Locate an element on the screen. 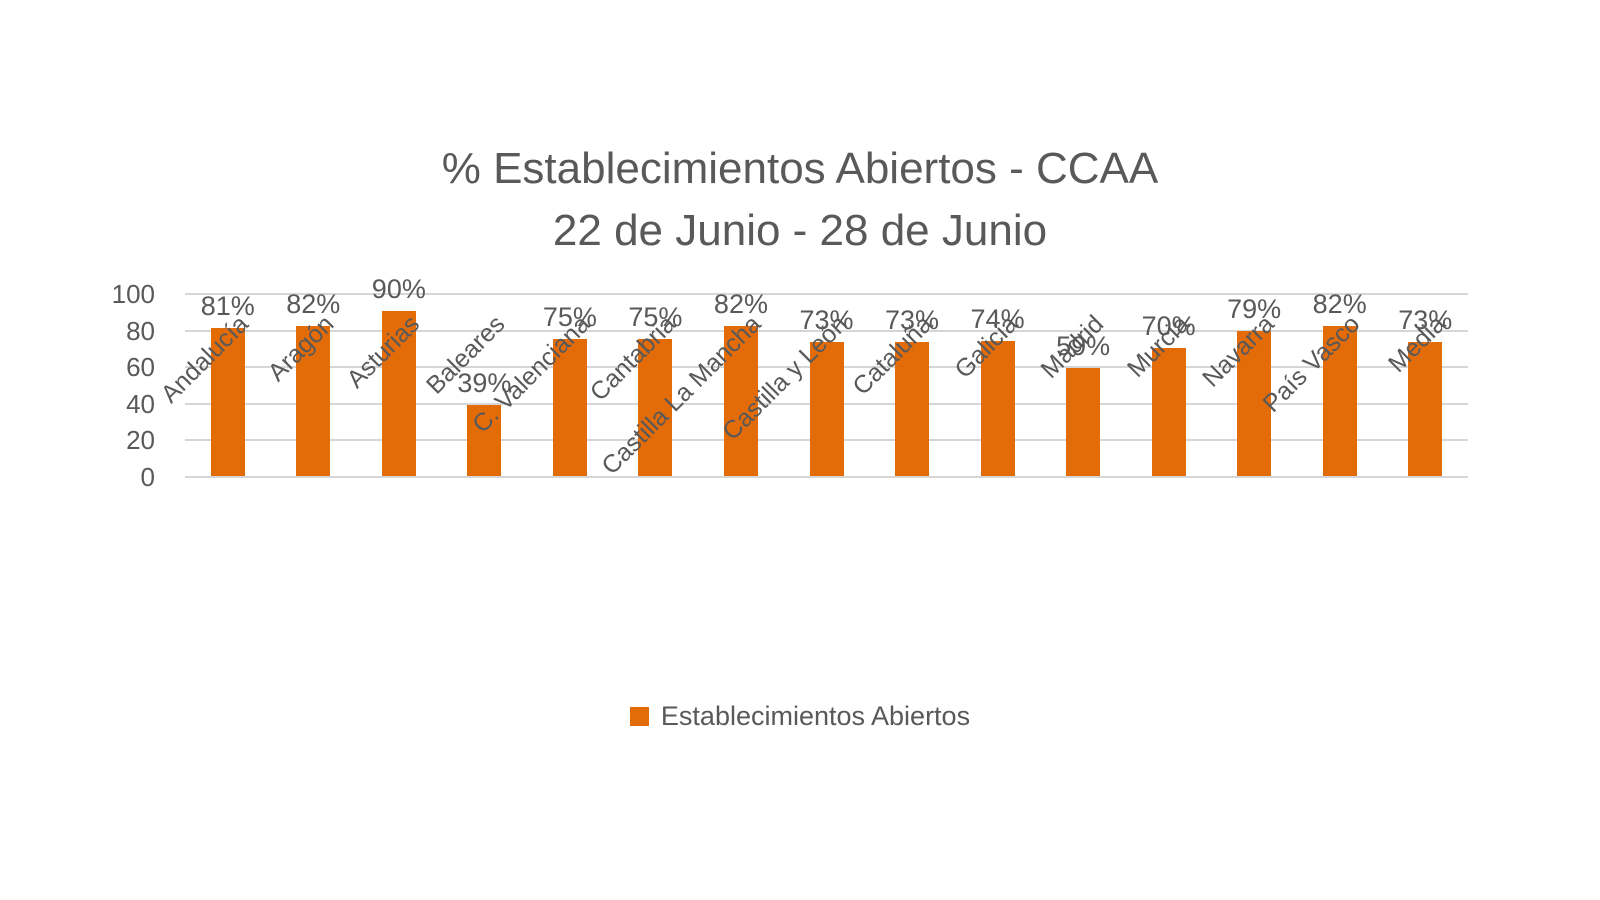 Image resolution: width=1600 pixels, height=900 pixels. bar-value-label: 59% is located at coordinates (1083, 346).